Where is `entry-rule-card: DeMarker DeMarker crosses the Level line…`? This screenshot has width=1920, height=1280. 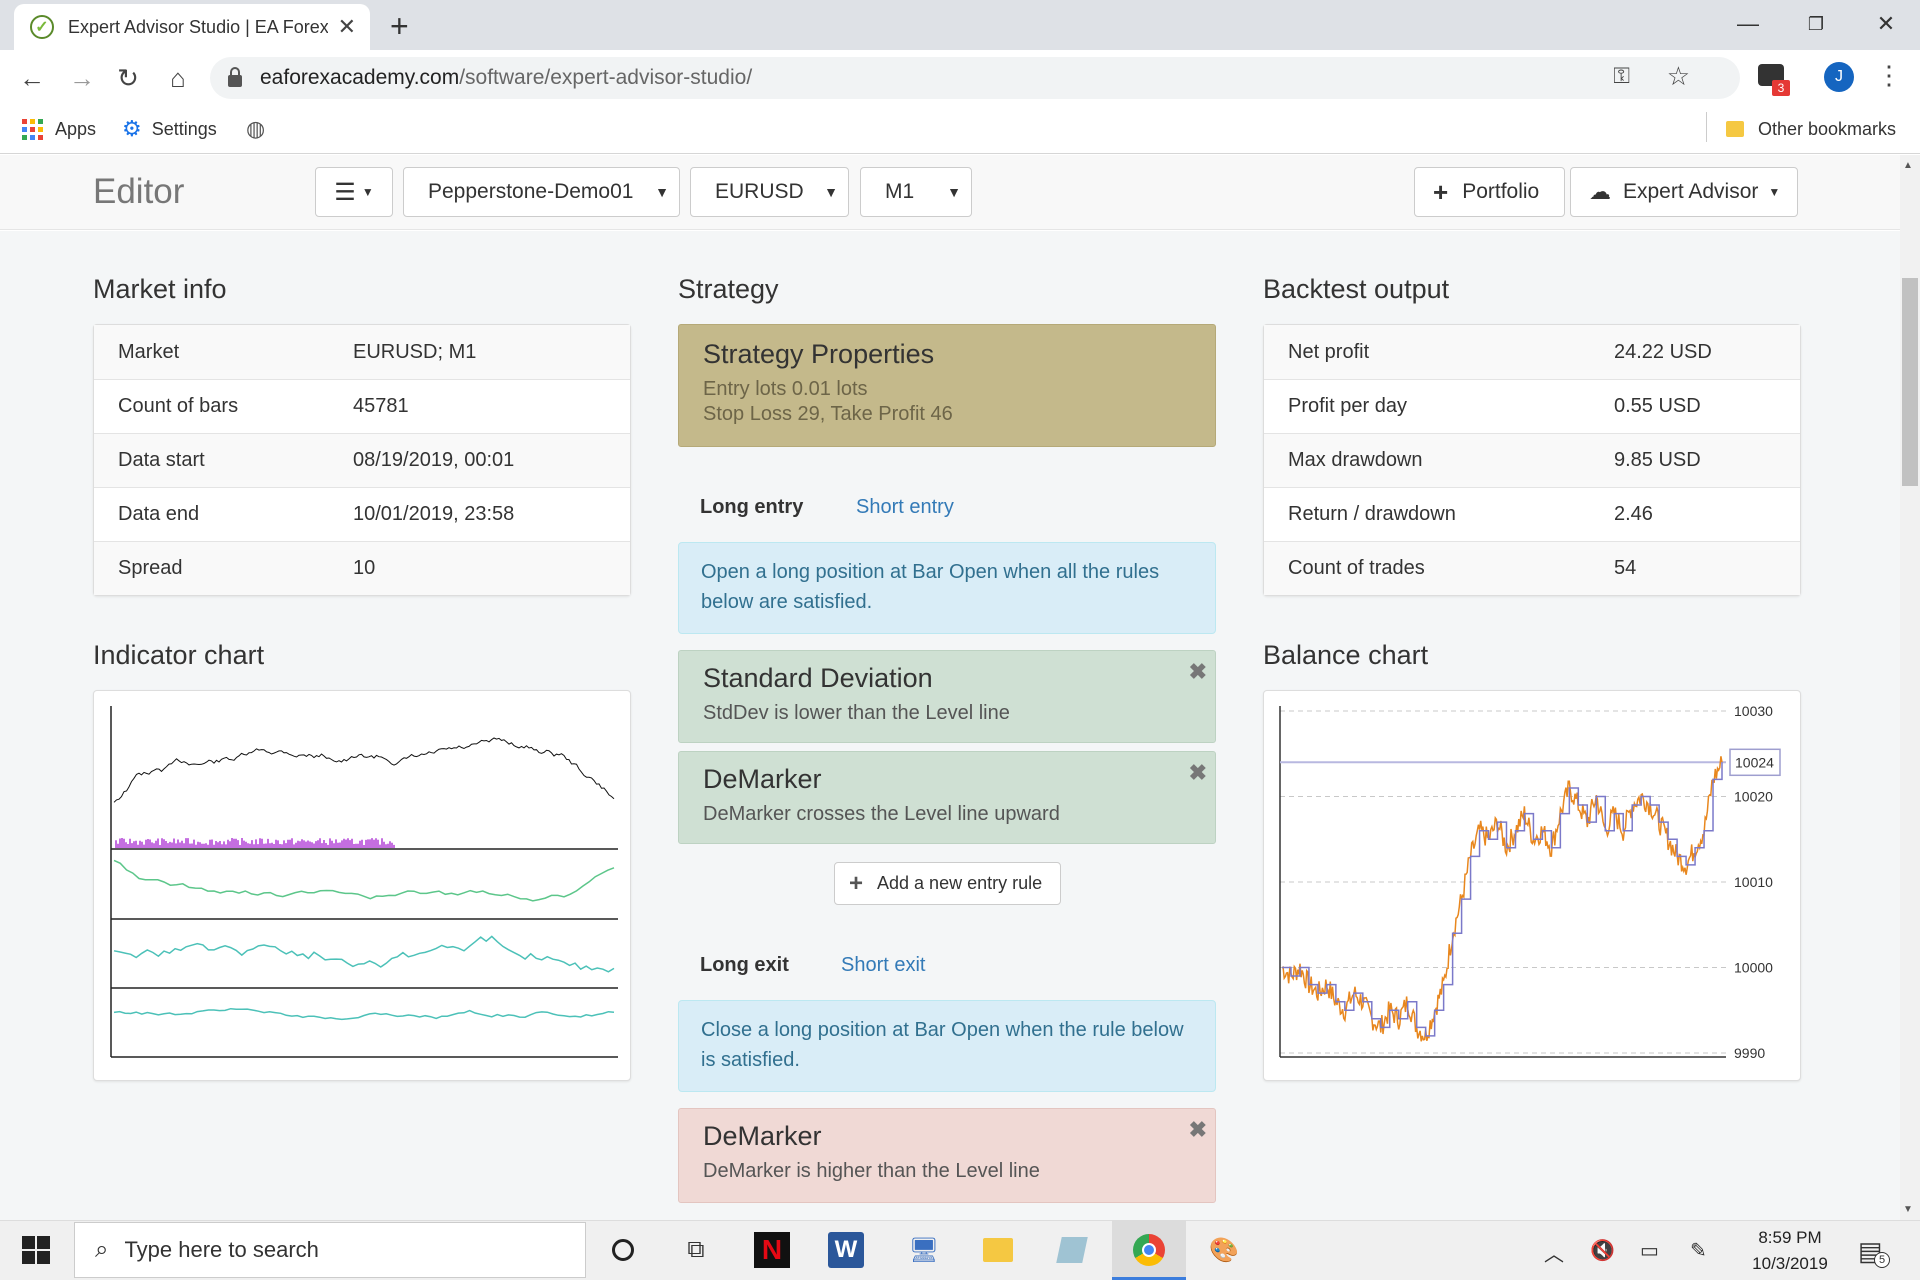 entry-rule-card: DeMarker DeMarker crosses the Level line… is located at coordinates (947, 797).